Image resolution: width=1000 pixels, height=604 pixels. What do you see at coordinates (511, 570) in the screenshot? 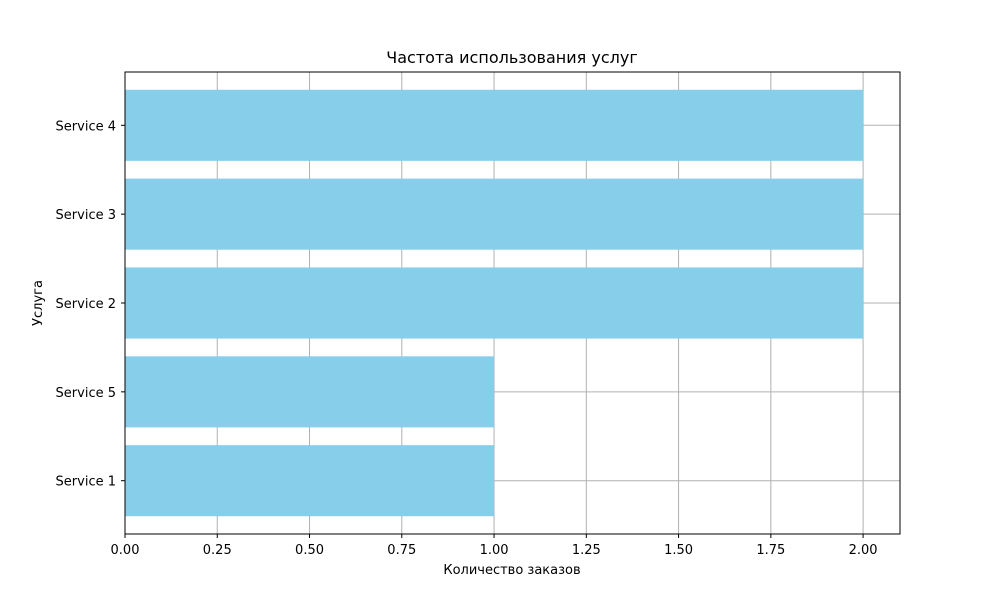
I see `x-axis-title: Количество заказов` at bounding box center [511, 570].